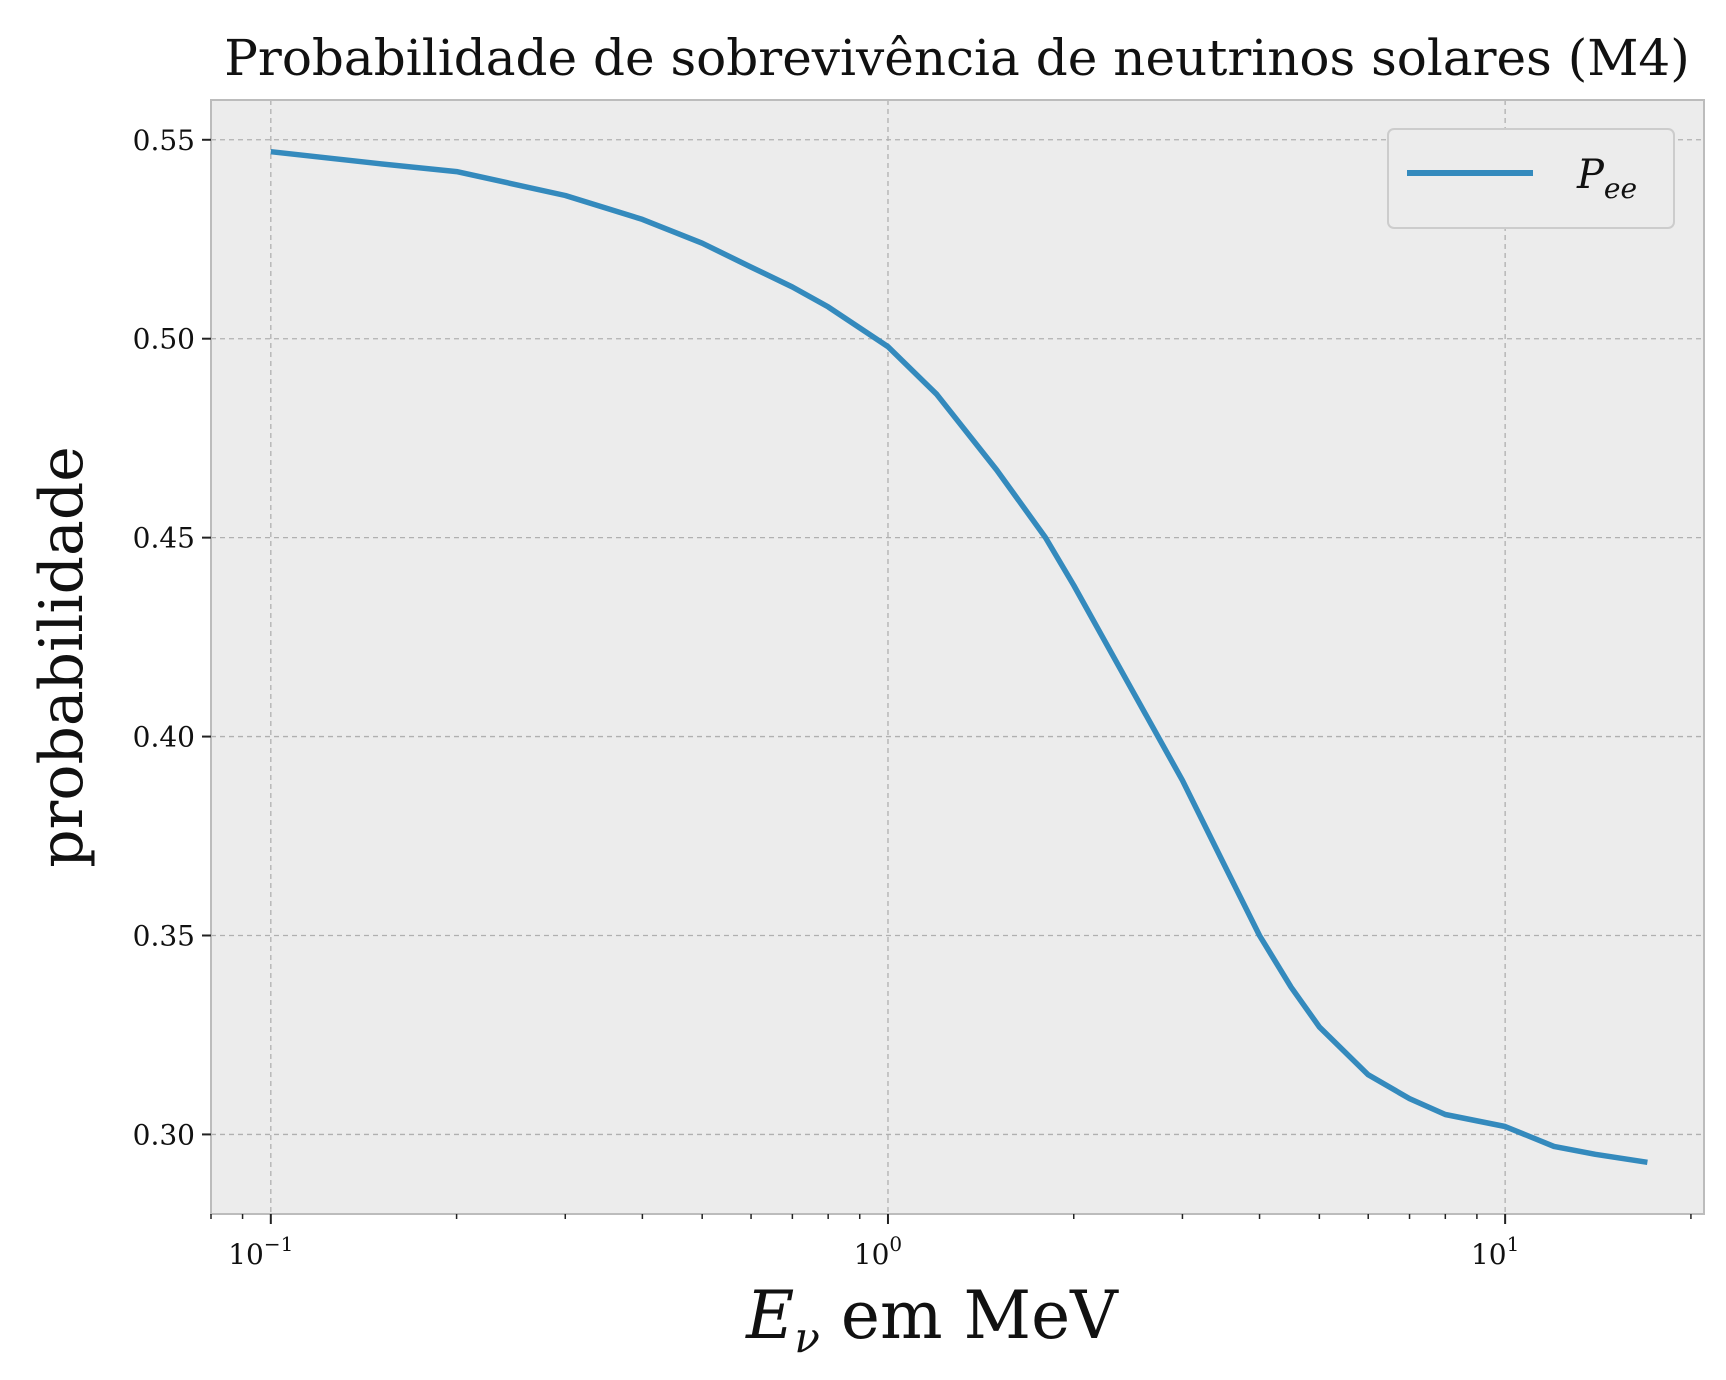 Image resolution: width=1726 pixels, height=1380 pixels. What do you see at coordinates (164, 936) in the screenshot?
I see `y-tick-label: 0.35` at bounding box center [164, 936].